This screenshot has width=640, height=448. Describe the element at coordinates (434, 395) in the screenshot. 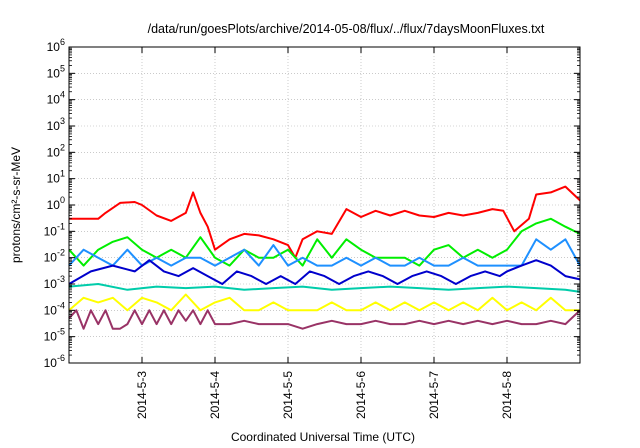

I see `x-tick-label: 2014-5-7` at that location.